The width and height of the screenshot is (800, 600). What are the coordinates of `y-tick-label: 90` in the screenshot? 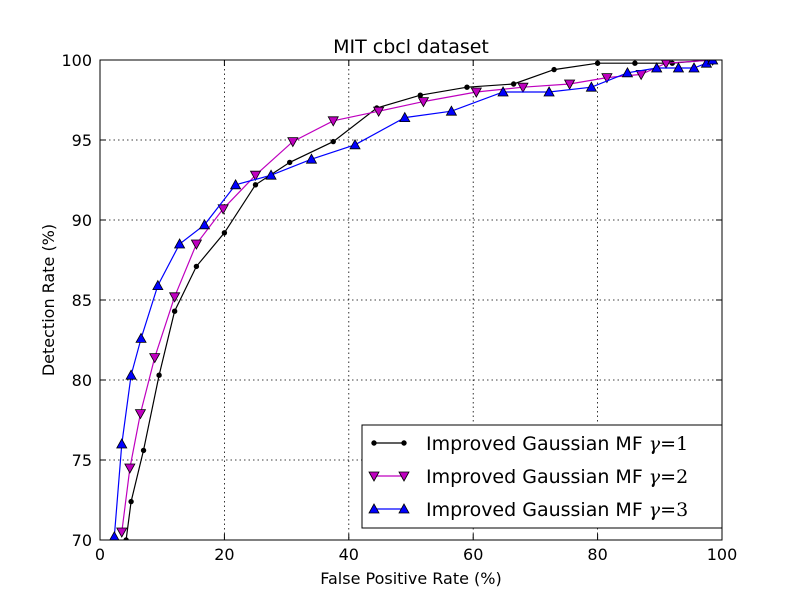 It's located at (82, 220).